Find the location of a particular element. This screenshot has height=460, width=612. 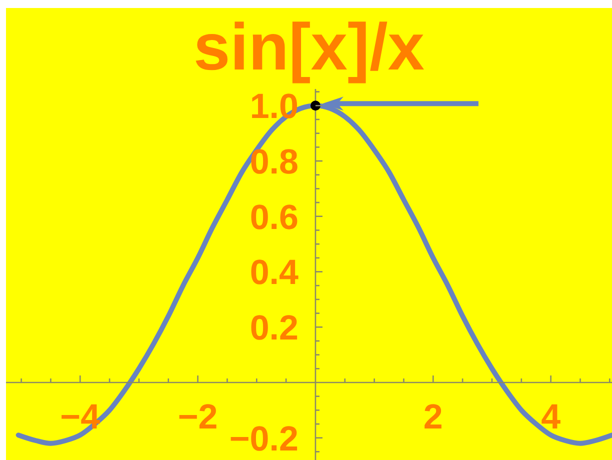

chart-title: sin[x]/x is located at coordinates (309, 47).